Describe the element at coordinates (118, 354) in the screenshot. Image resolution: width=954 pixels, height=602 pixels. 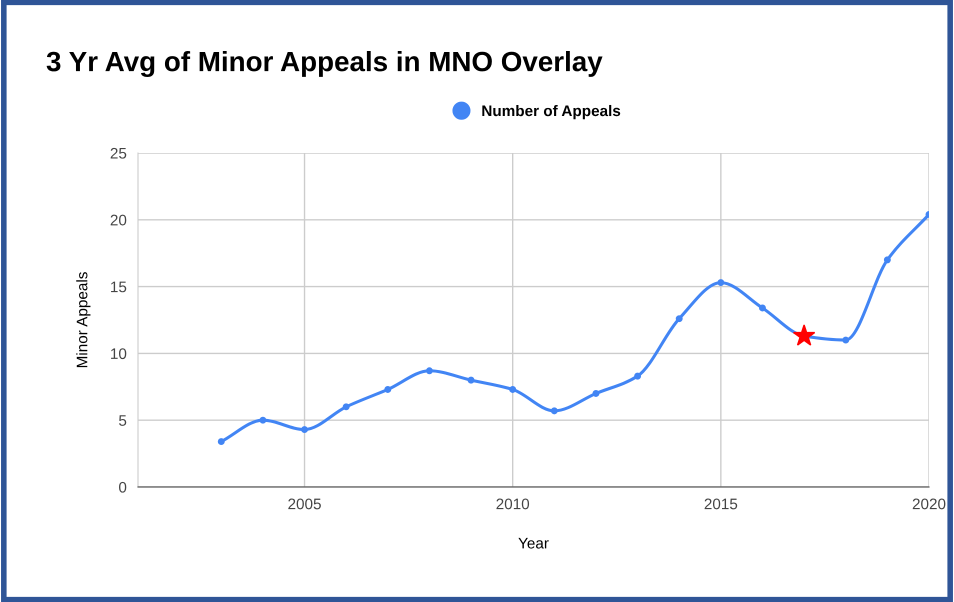
I see `y-tick-label: 10` at that location.